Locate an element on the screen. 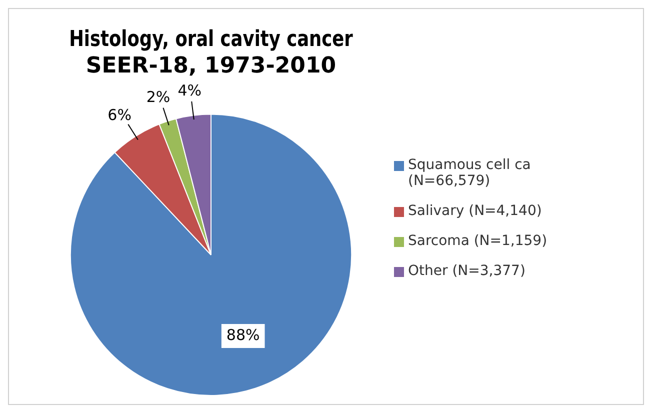 This screenshot has width=650, height=411. text: SEER-18, 1973-2010 is located at coordinates (211, 65).